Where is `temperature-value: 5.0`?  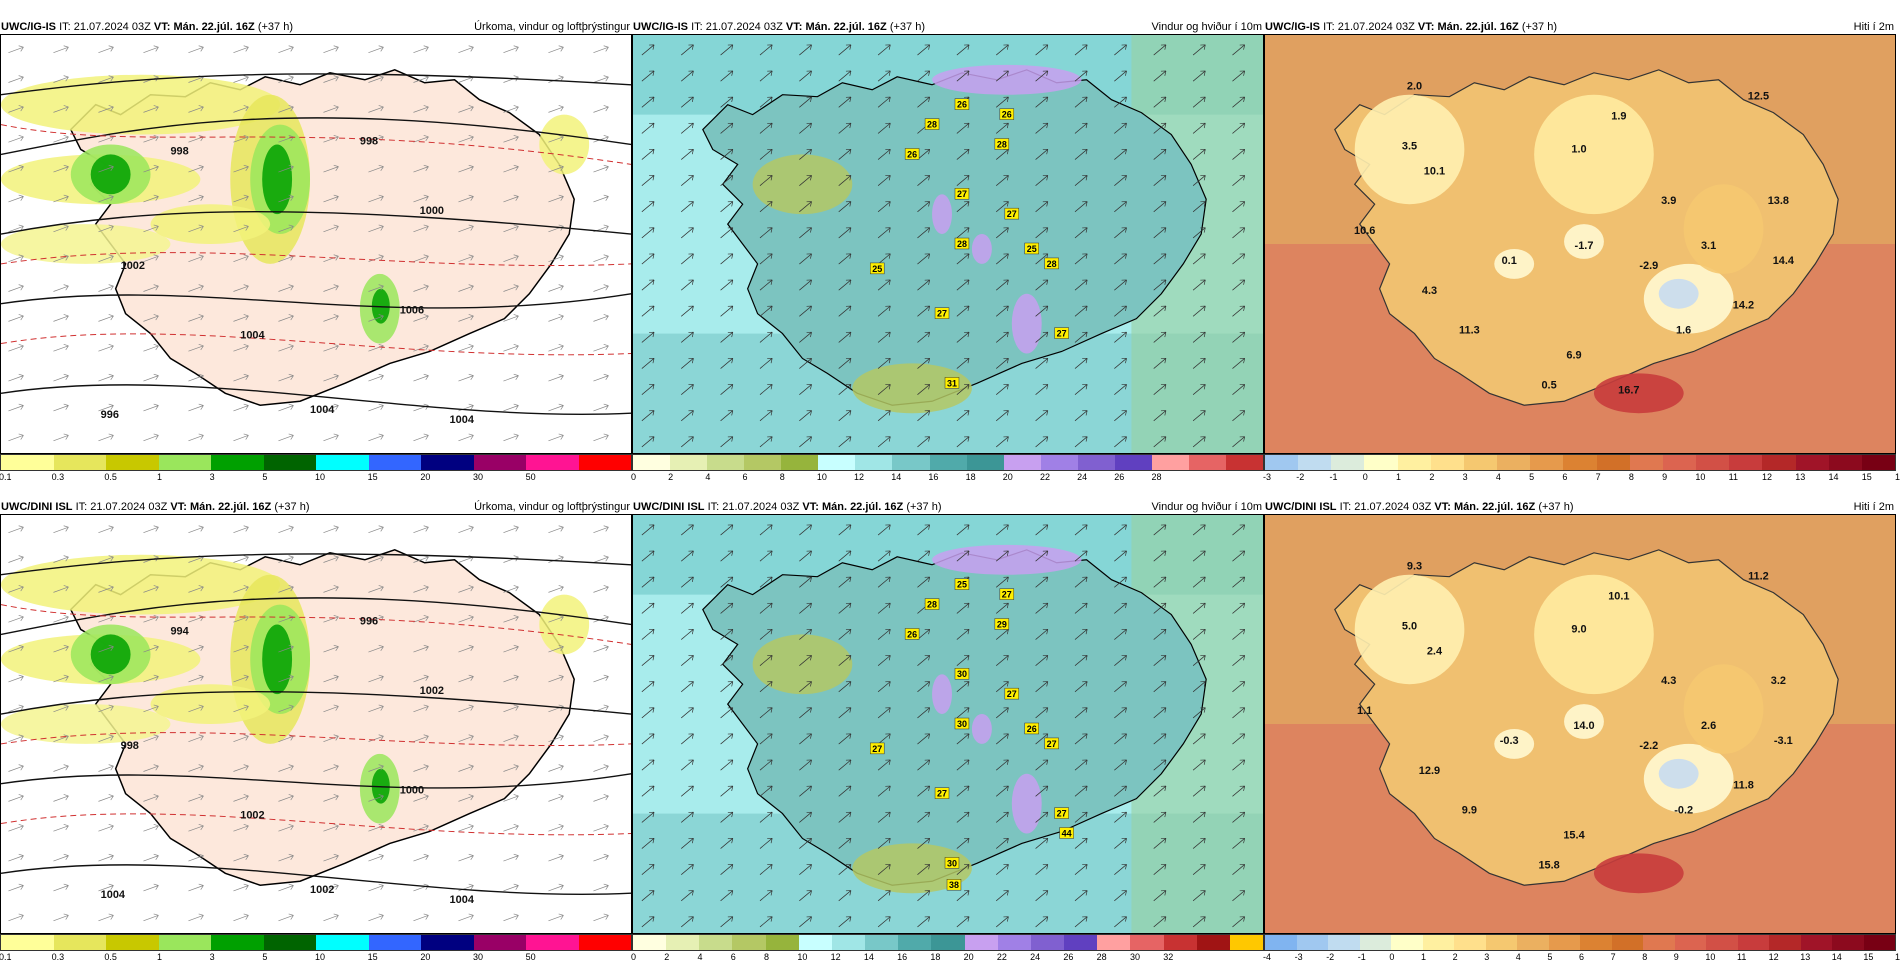 temperature-value: 5.0 is located at coordinates (1409, 626).